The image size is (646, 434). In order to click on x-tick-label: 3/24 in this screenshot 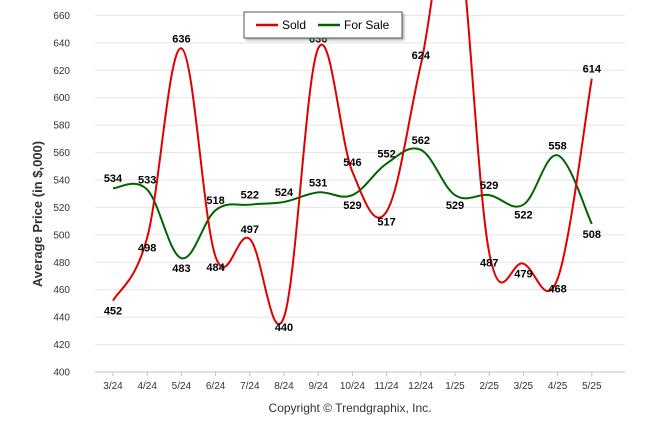, I will do `click(113, 386)`.